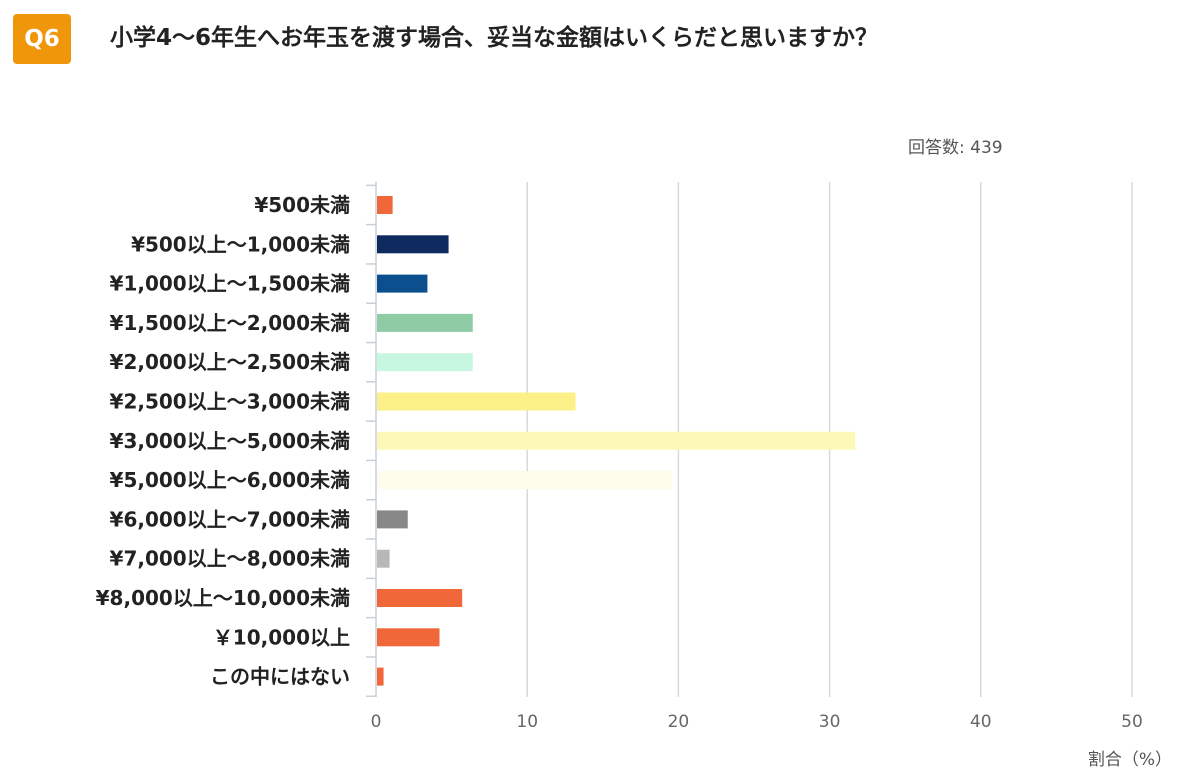 Image resolution: width=1200 pixels, height=769 pixels. I want to click on category-label: ¥500未満, so click(302, 205).